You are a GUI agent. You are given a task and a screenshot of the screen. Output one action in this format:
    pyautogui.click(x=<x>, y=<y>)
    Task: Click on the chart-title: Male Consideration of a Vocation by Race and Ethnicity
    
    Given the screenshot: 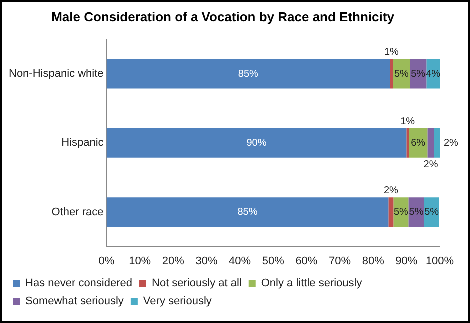 What is the action you would take?
    pyautogui.click(x=224, y=16)
    